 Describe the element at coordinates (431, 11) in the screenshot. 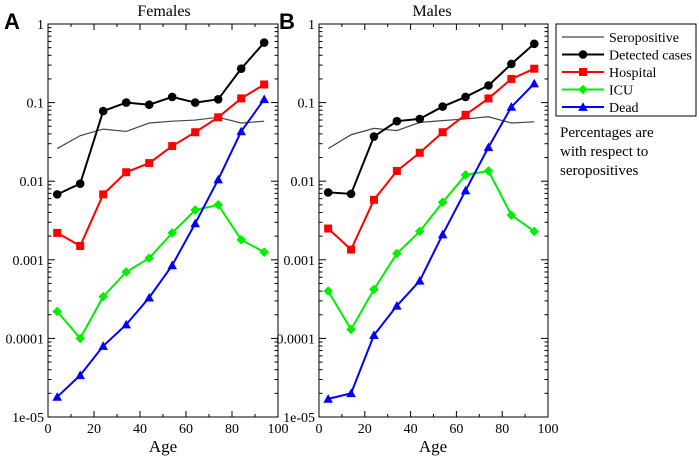

I see `panel-b-title: Males` at that location.